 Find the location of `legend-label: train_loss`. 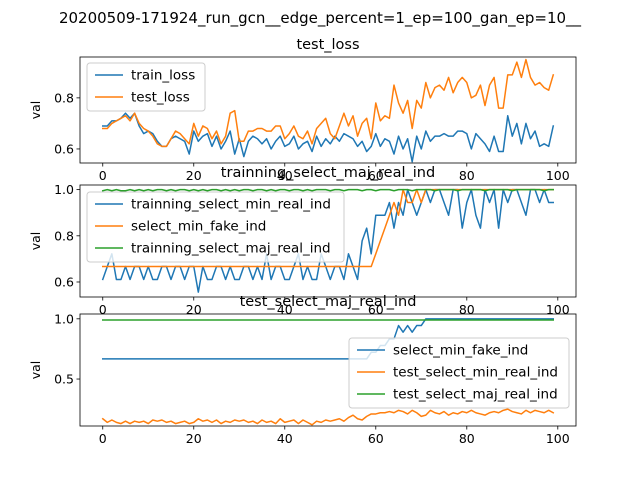

legend-label: train_loss is located at coordinates (163, 76).